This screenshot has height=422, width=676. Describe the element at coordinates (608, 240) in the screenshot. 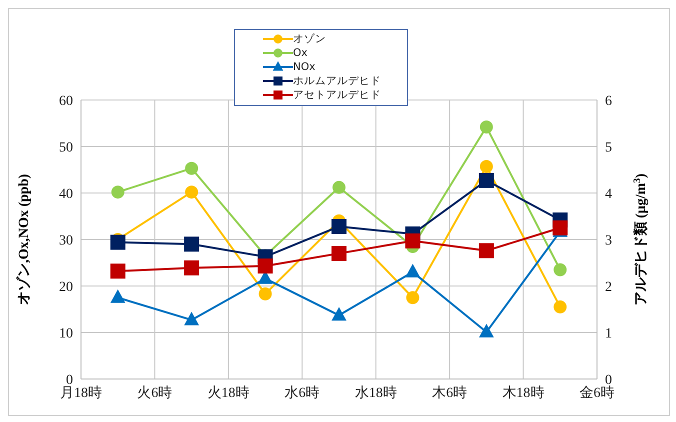

I see `y2-tick-label: 3` at that location.